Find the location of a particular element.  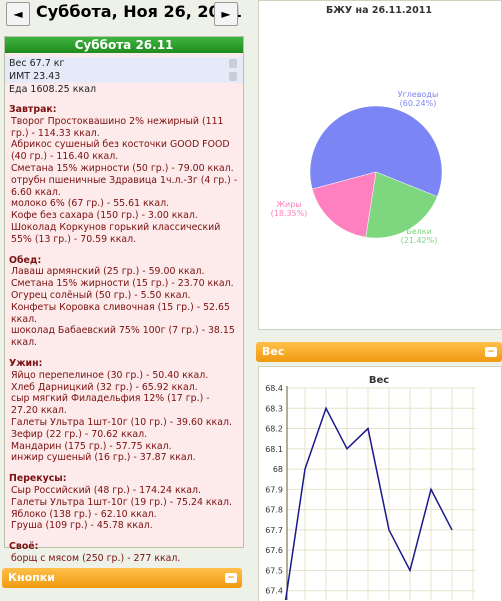

slice-label: Углеводы is located at coordinates (418, 94).